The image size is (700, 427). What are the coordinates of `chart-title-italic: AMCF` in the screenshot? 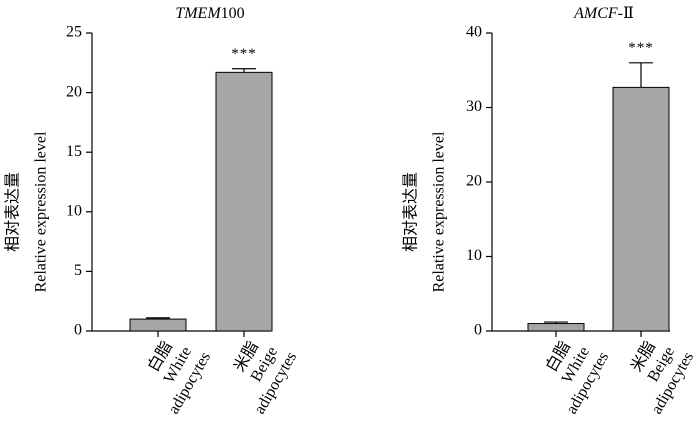 It's located at (595, 13).